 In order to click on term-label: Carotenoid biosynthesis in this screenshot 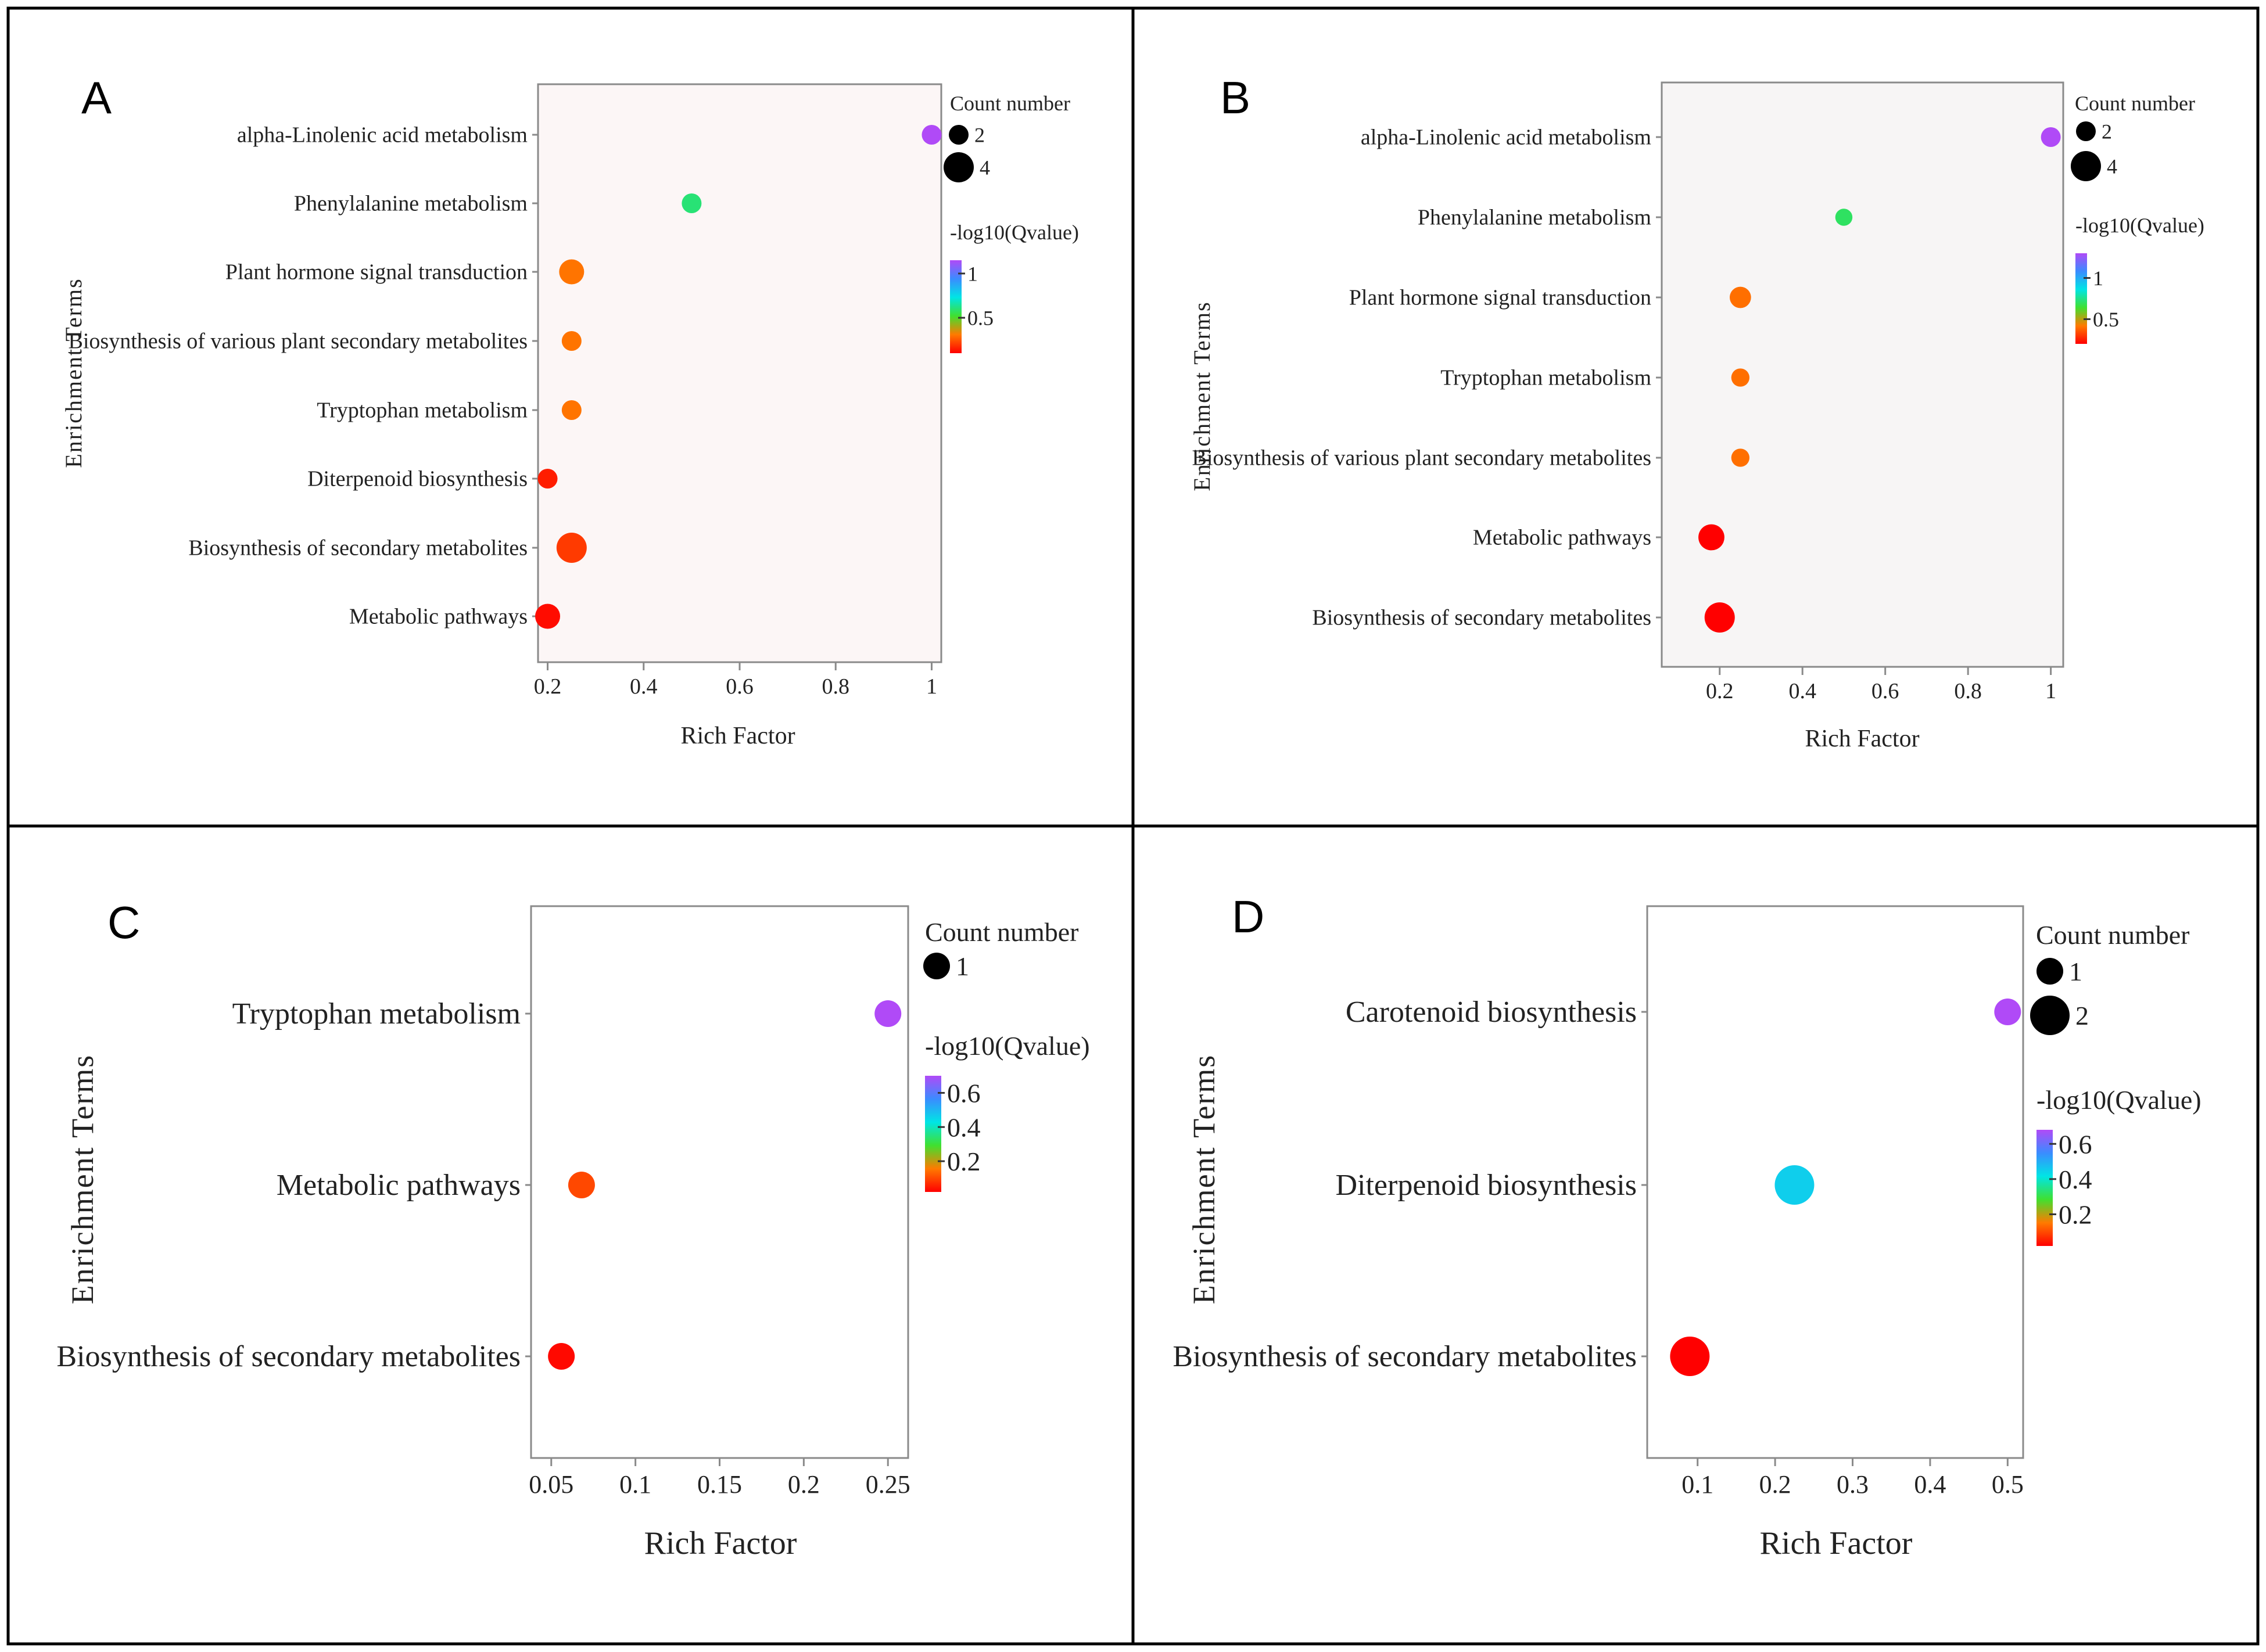, I will do `click(1491, 1012)`.